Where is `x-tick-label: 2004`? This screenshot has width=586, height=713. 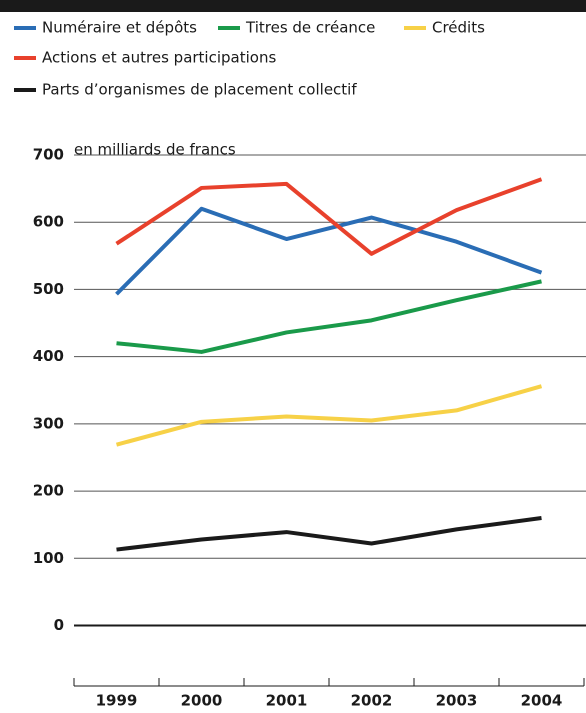 x-tick-label: 2004 is located at coordinates (542, 701).